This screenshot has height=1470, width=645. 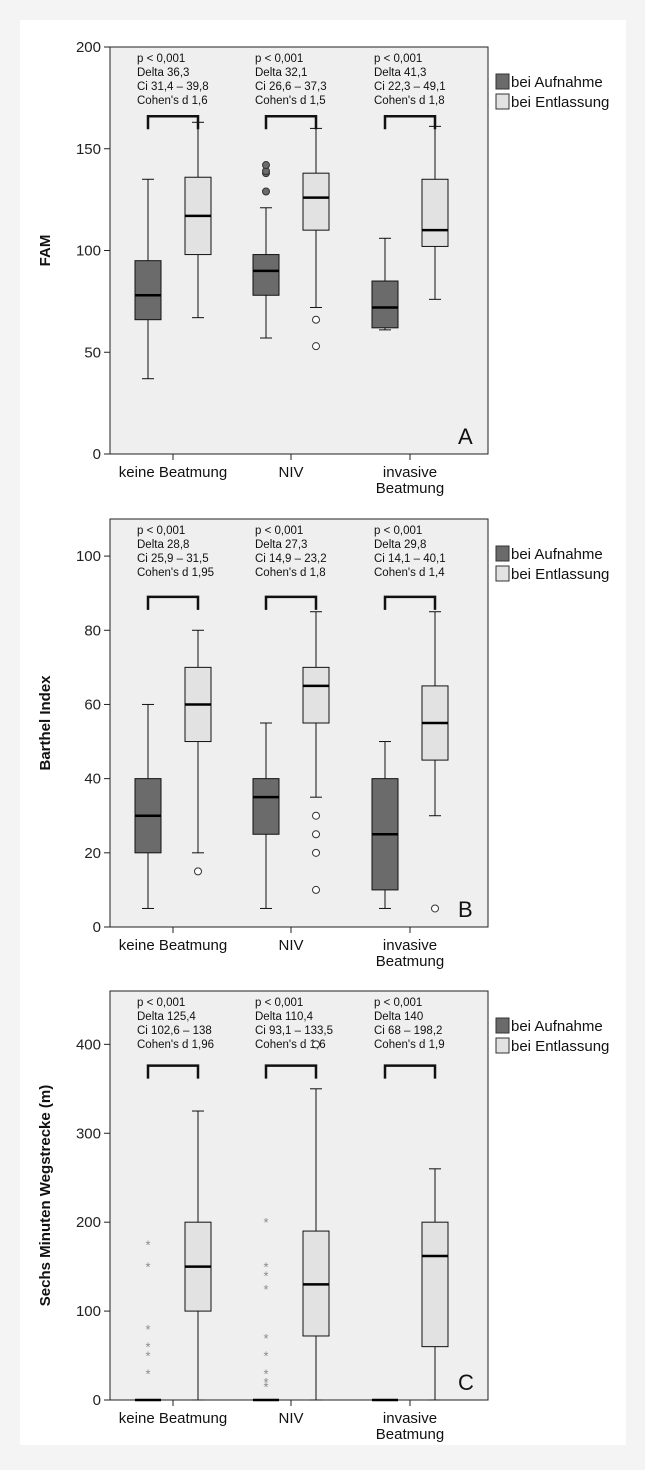 I want to click on stat-annotation: Ci 14,1 – 40,1, so click(x=410, y=559).